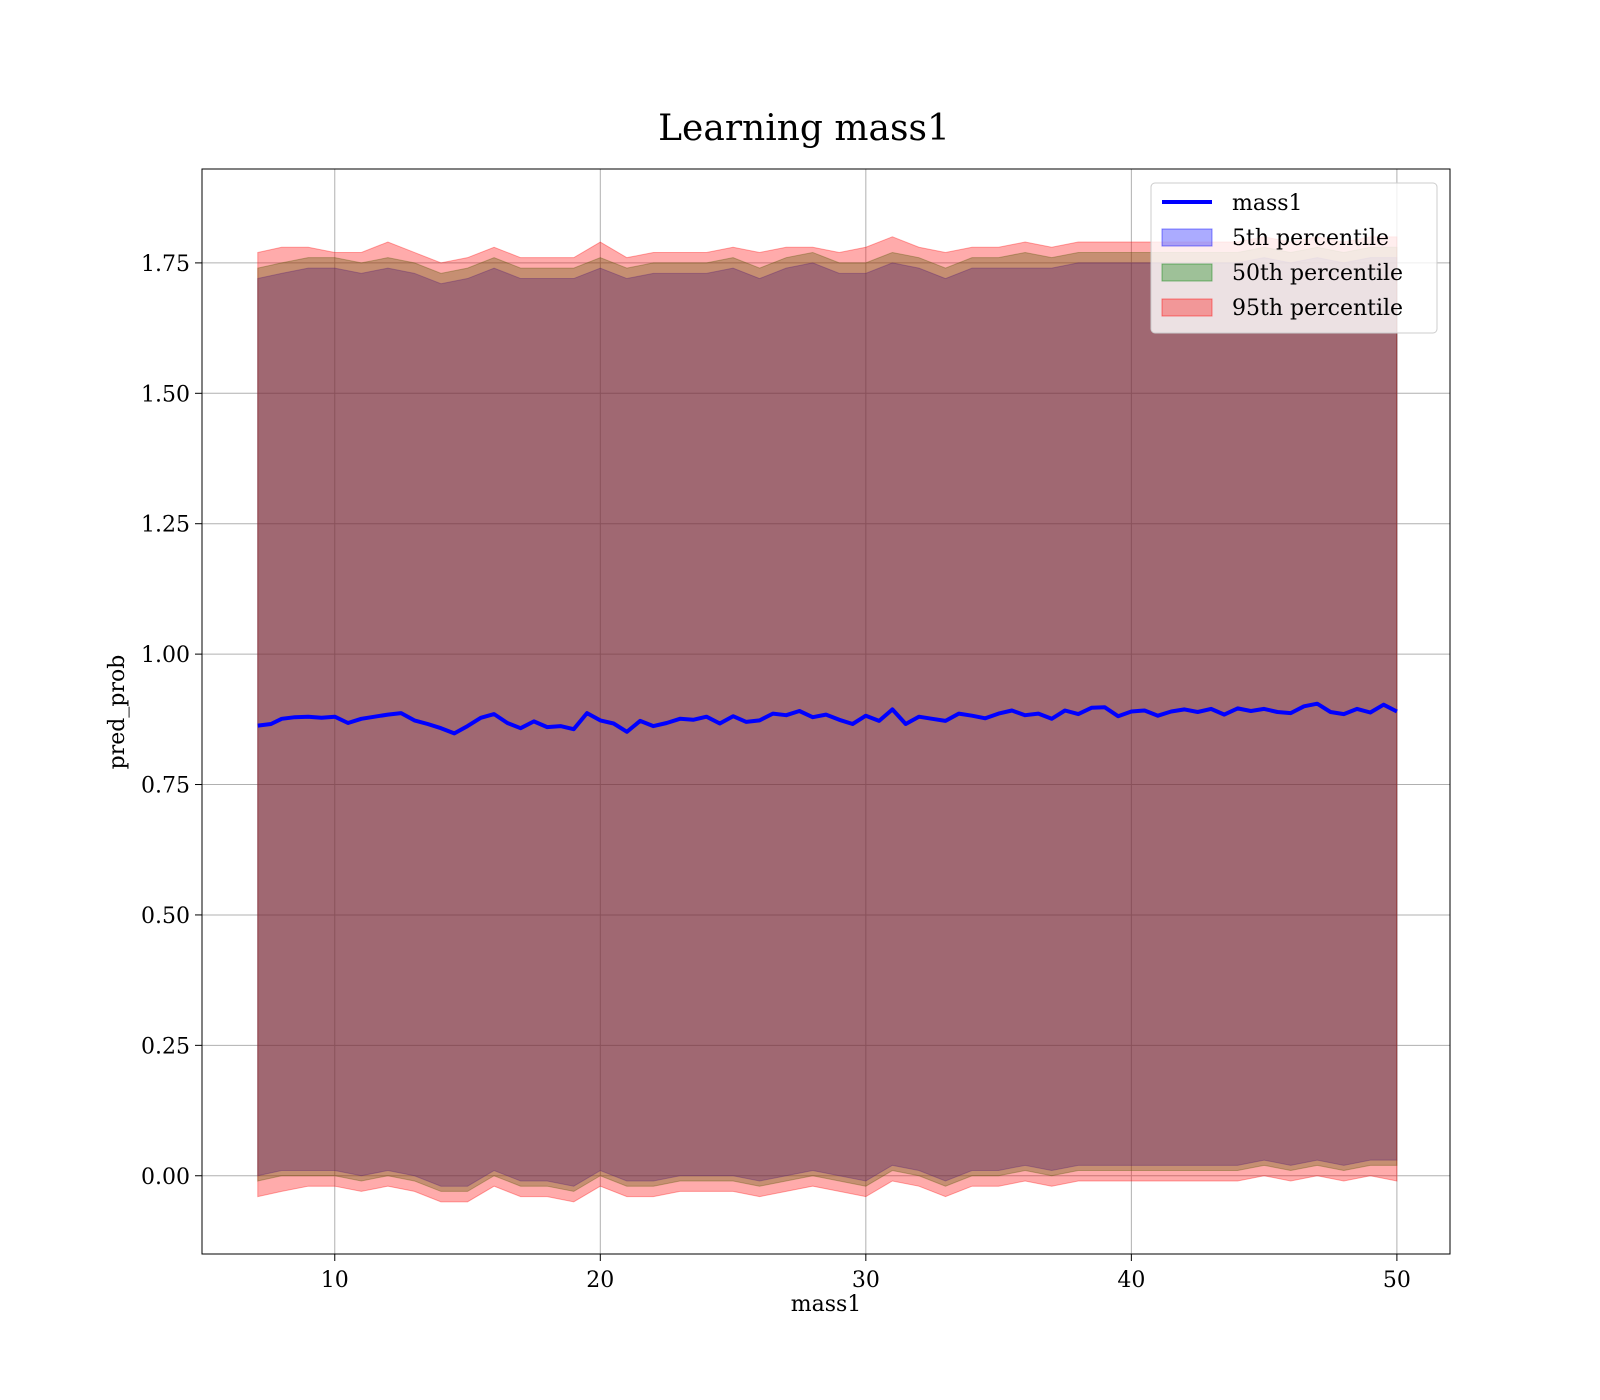 This screenshot has width=1600, height=1400. Describe the element at coordinates (1131, 1280) in the screenshot. I see `x-tick-label: 40` at that location.